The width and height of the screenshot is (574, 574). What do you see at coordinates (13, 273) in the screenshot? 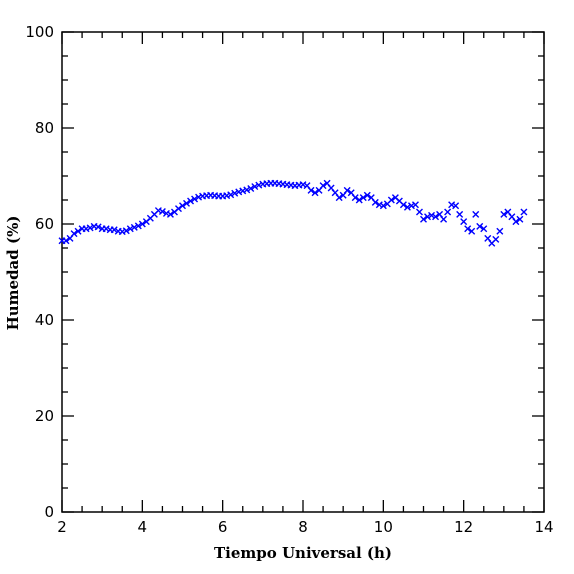
I see `y-axis-label: Humedad (%)` at bounding box center [13, 273].